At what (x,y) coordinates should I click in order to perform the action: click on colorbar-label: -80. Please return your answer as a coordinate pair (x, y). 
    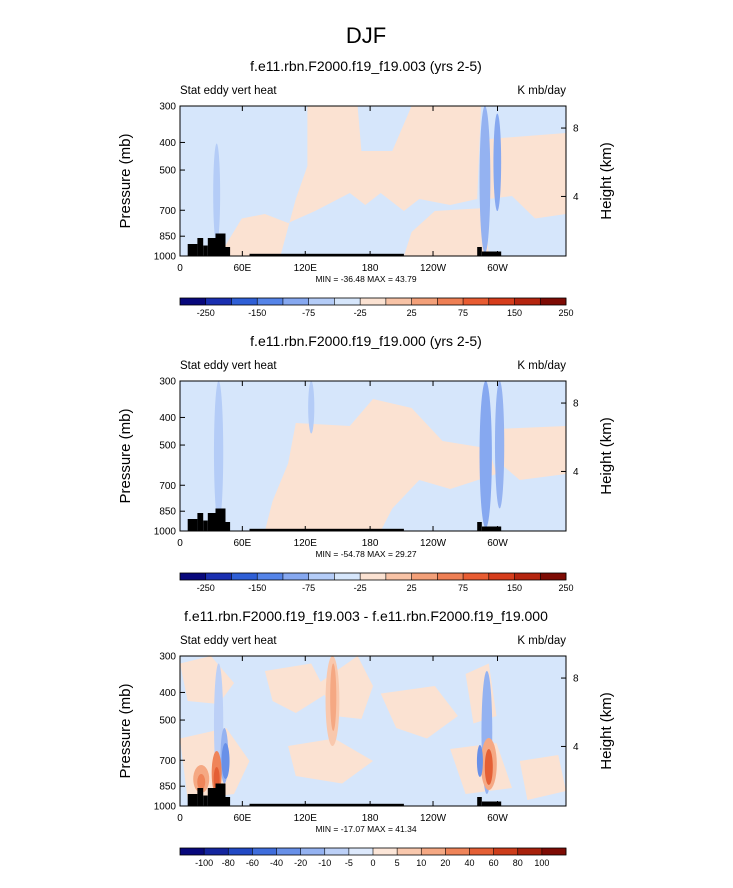
    Looking at the image, I should click on (228, 863).